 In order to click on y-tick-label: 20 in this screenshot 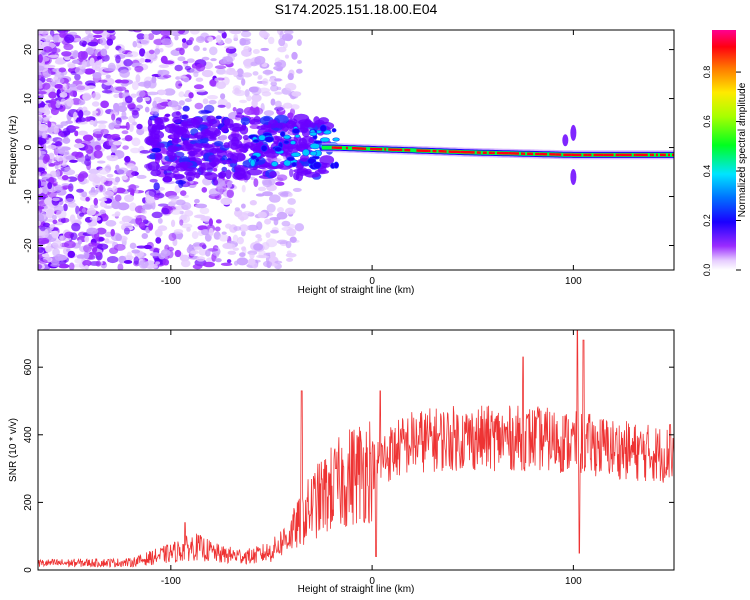, I will do `click(28, 50)`.